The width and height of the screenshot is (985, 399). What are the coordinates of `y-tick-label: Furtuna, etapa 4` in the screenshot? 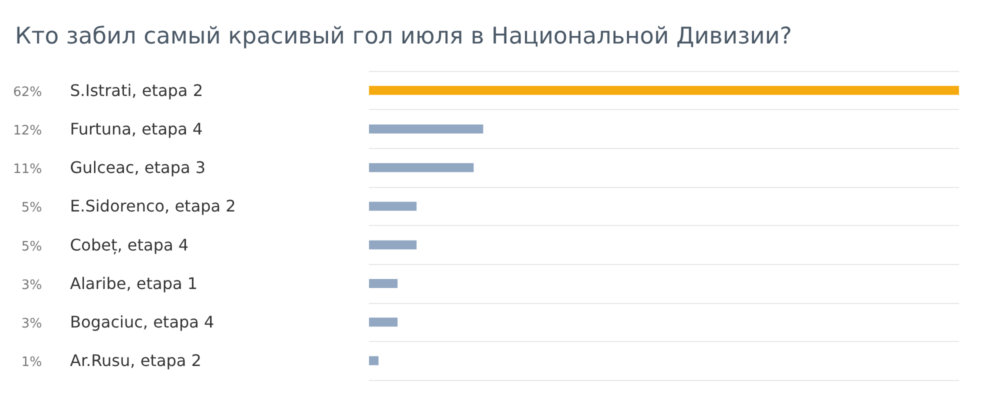 It's located at (136, 128).